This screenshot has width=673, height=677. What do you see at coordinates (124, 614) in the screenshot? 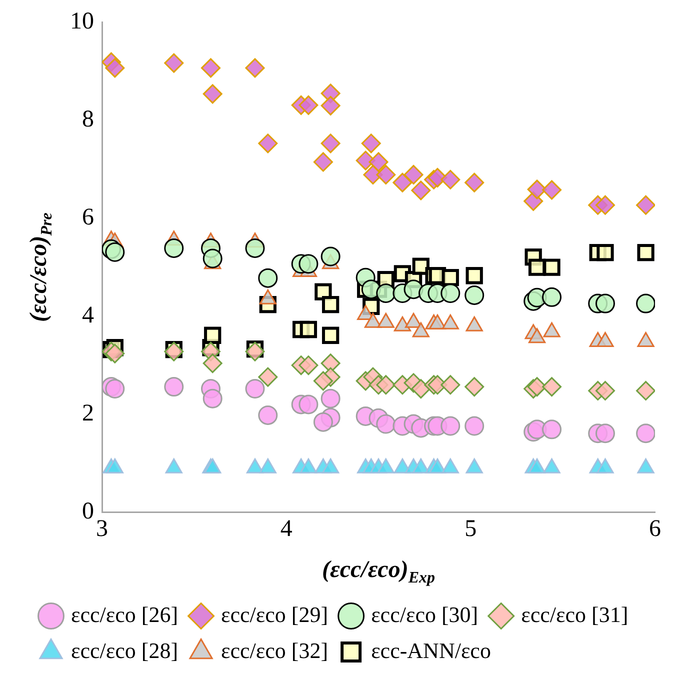
I see `legend-label: εcc/εco [26]` at bounding box center [124, 614].